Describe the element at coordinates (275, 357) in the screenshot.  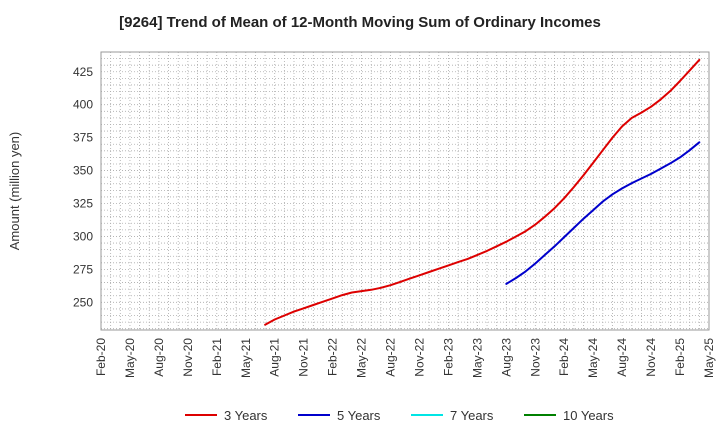
I see `x-tick-label: Aug-21` at that location.